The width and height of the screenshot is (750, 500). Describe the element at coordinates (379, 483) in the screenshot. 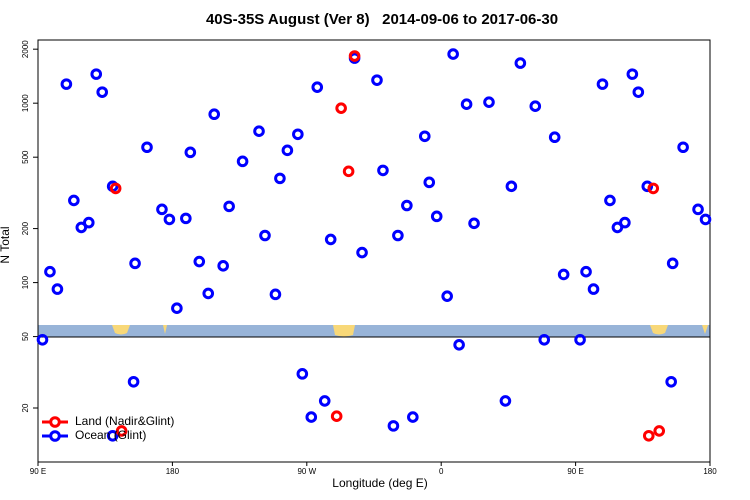

I see `x-axis-label: Longitude (deg E)` at that location.